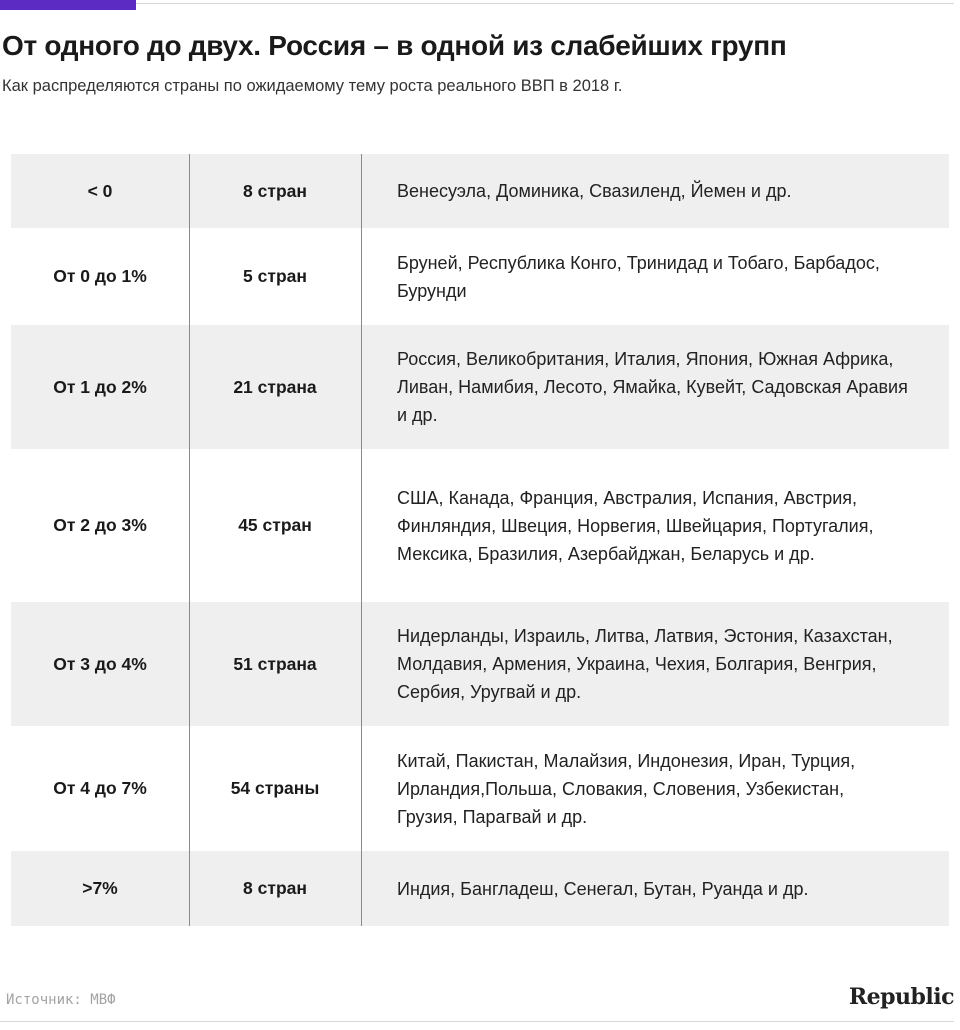 Image resolution: width=960 pixels, height=1030 pixels. I want to click on count-cell: 45 стран, so click(275, 525).